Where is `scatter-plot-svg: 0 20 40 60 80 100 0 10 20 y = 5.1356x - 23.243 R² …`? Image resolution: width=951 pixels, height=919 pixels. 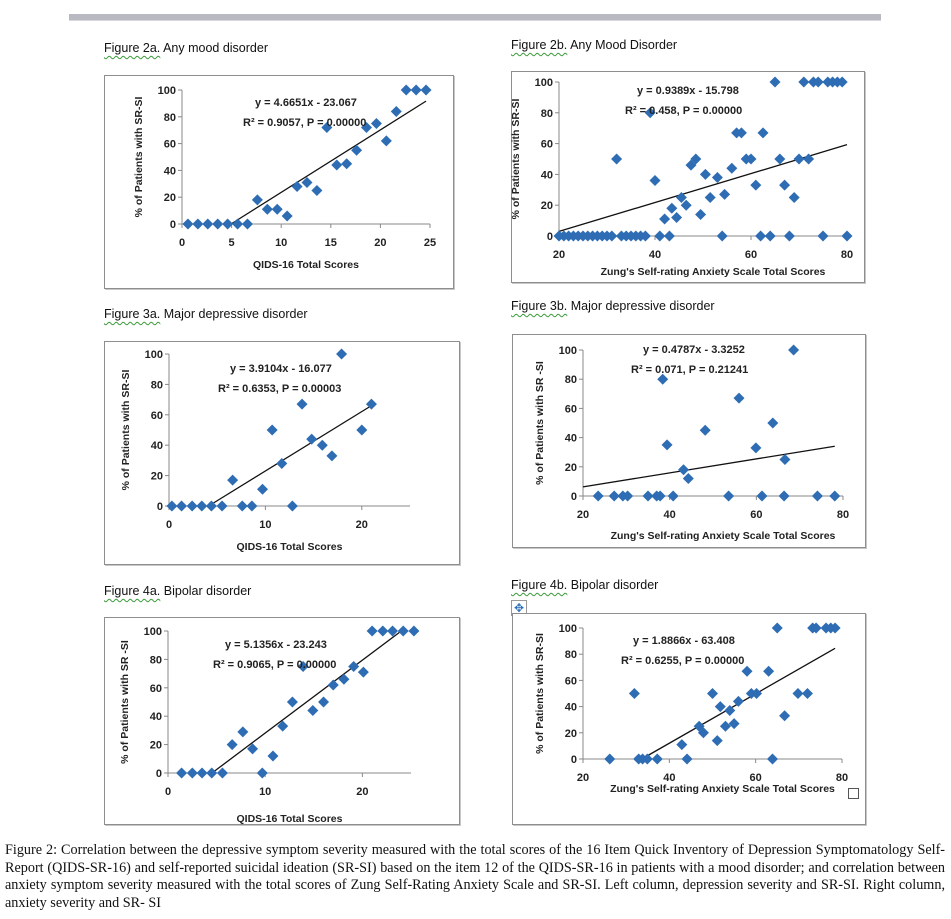
scatter-plot-svg: 0 20 40 60 80 100 0 10 20 y = 5.1356x - 23.243 R² … is located at coordinates (269, 725).